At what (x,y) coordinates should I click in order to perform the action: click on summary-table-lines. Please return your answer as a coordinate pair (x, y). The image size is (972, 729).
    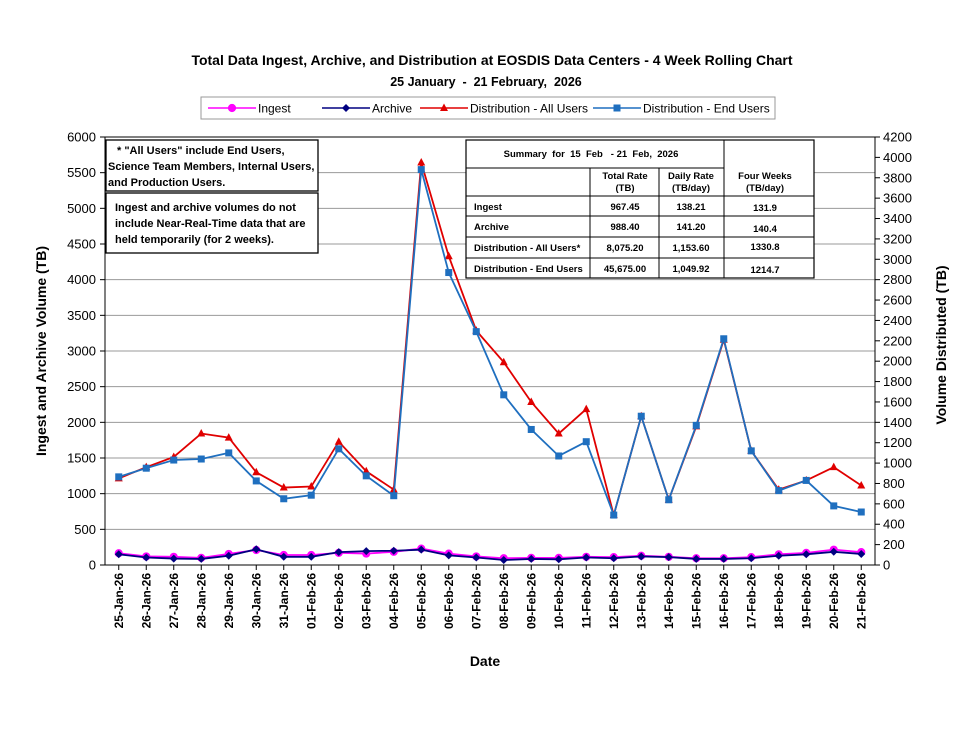
    Looking at the image, I should click on (640, 209).